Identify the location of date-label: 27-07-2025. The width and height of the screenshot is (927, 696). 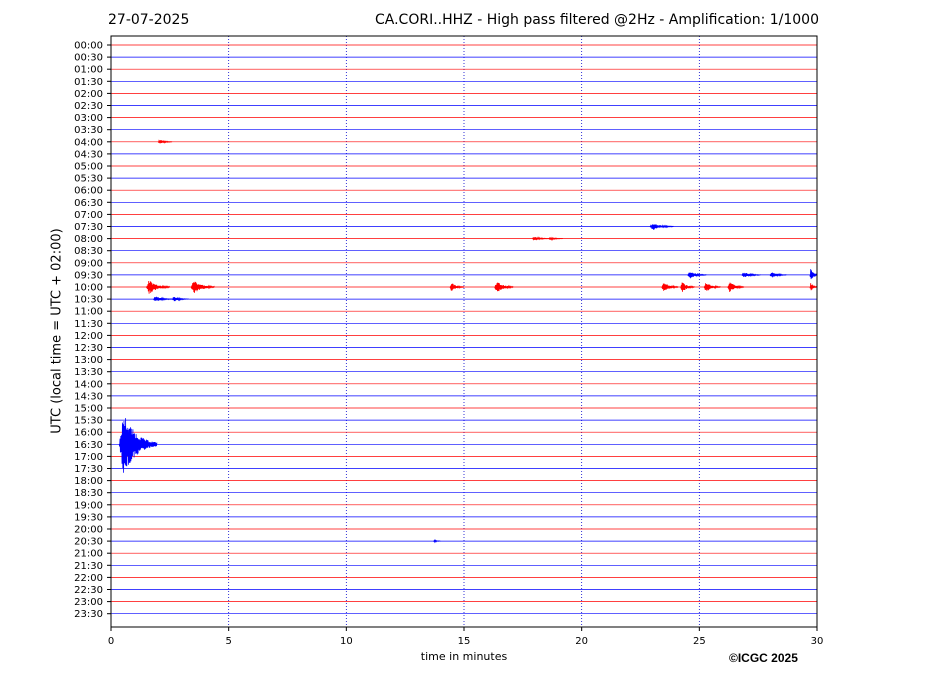
(149, 20).